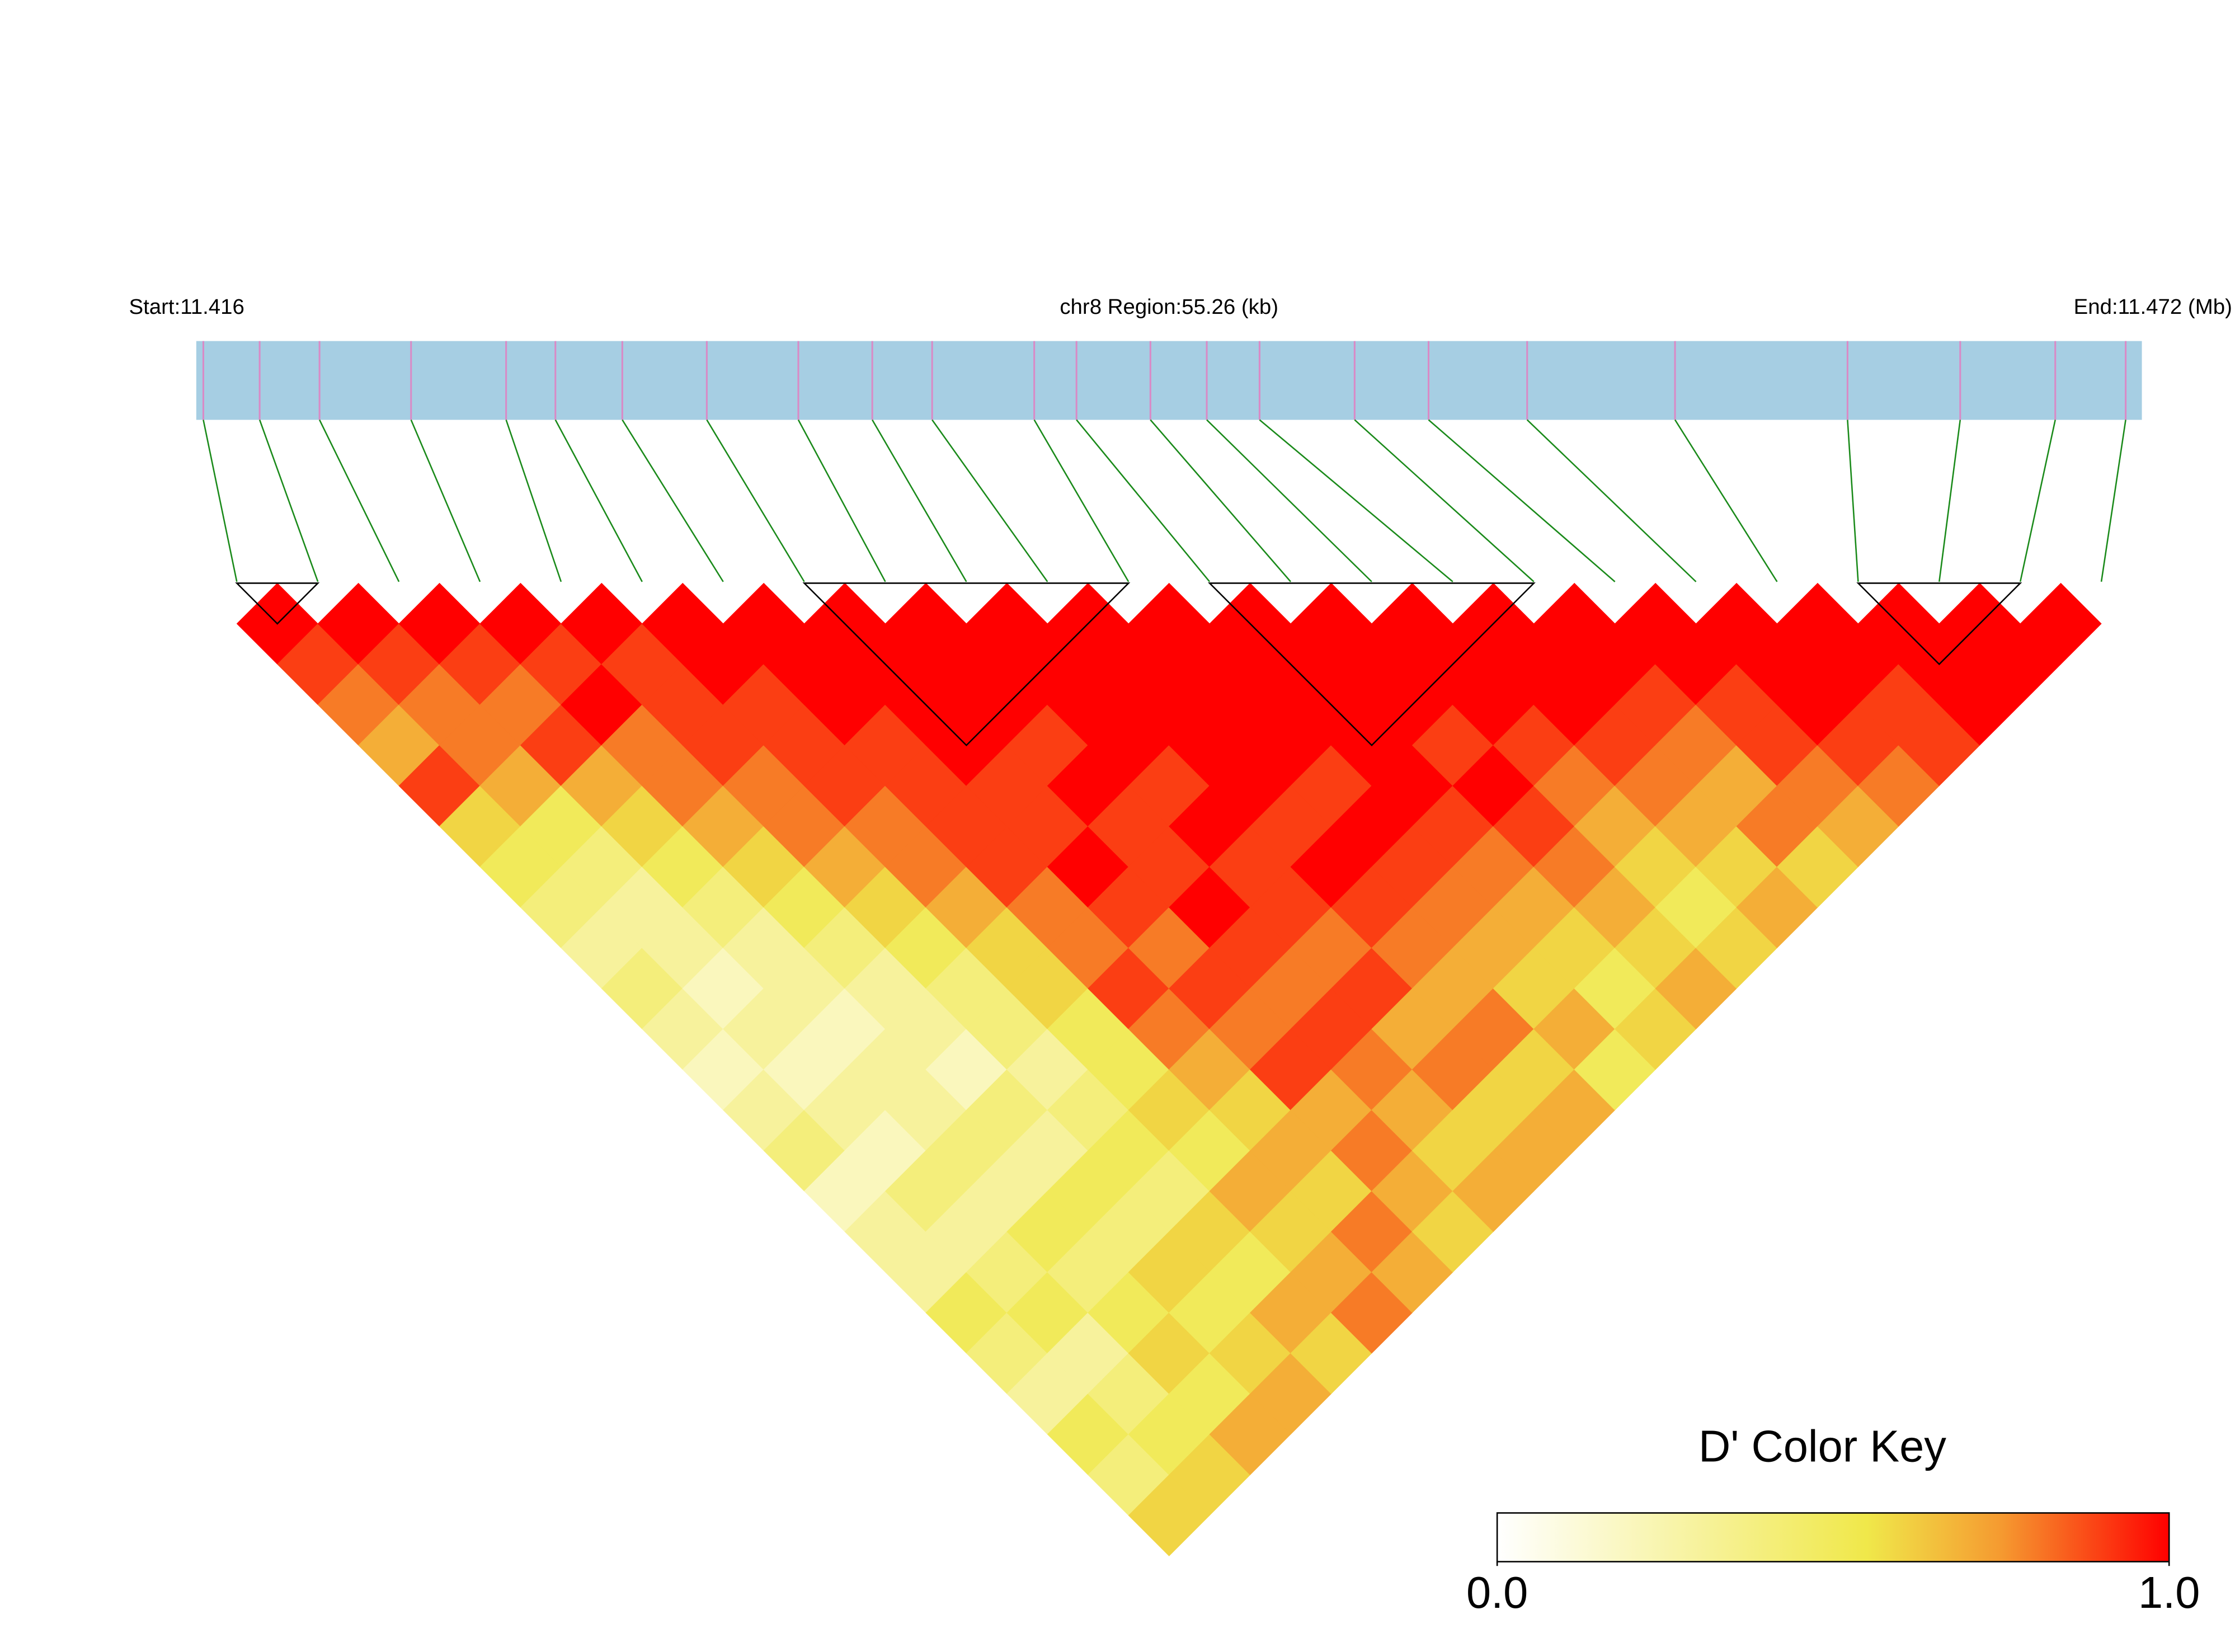 This screenshot has width=2235, height=1652. I want to click on start-label: Start:11.416, so click(186, 307).